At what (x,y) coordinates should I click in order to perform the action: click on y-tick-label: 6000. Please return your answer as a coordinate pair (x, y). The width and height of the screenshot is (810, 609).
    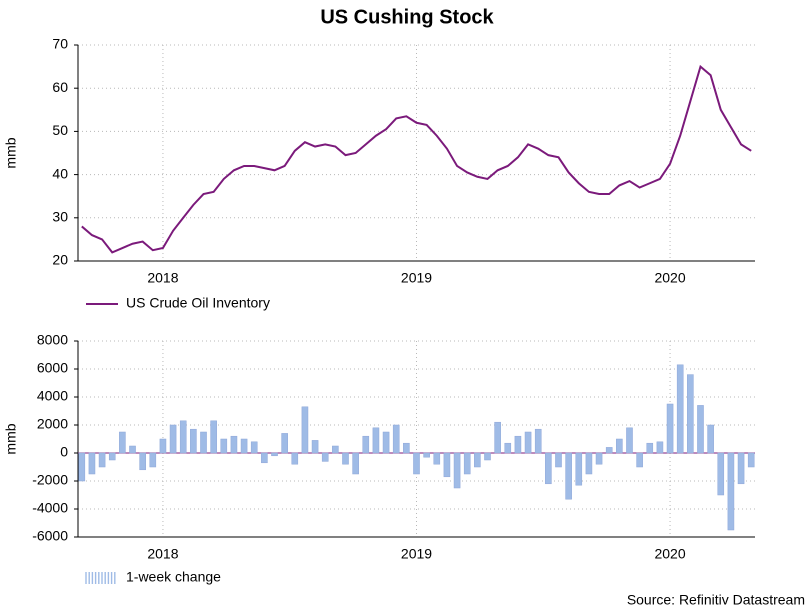
    Looking at the image, I should click on (52, 368).